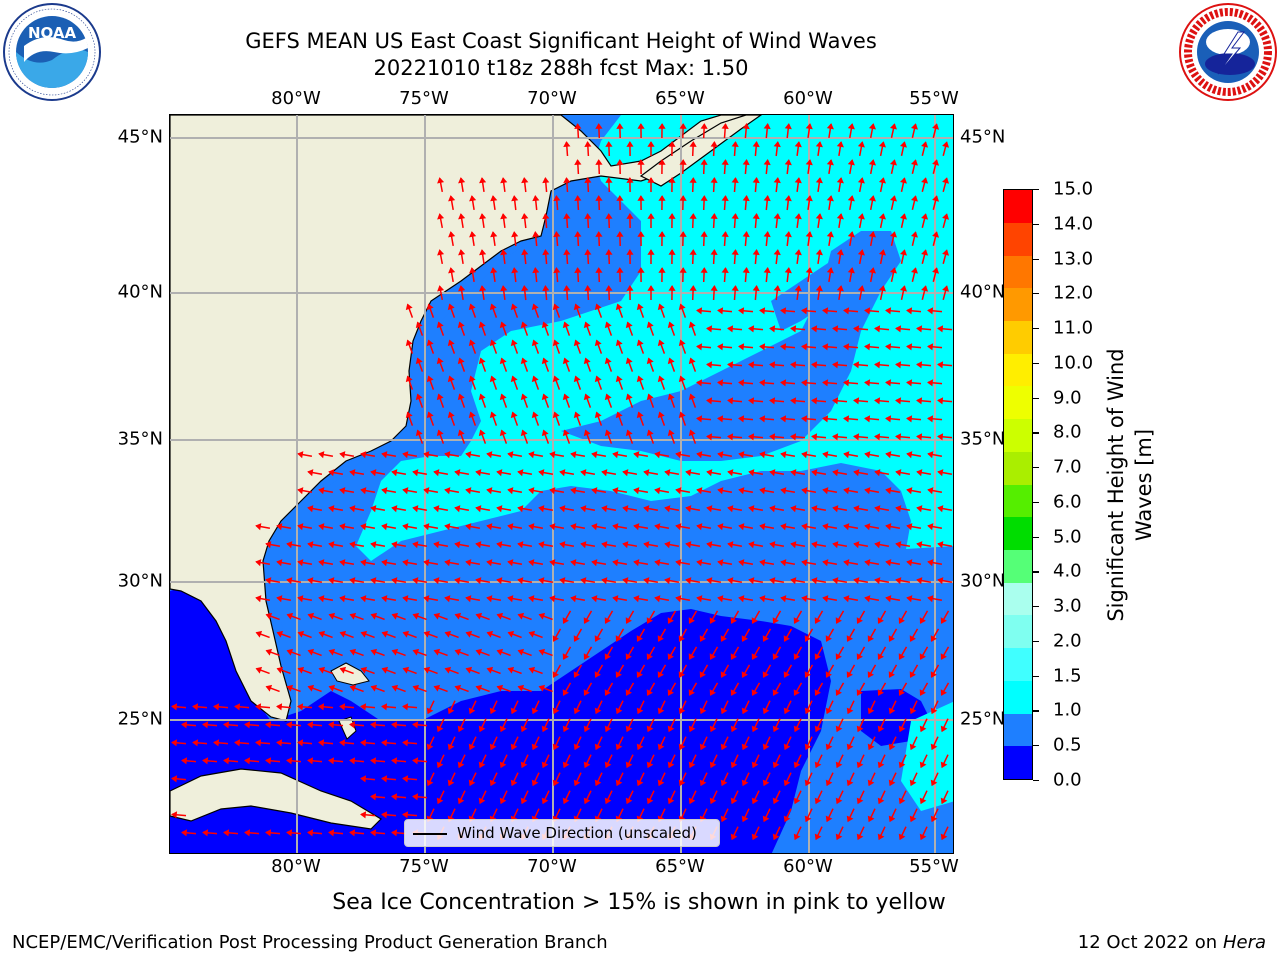 The width and height of the screenshot is (1280, 960). What do you see at coordinates (1018, 484) in the screenshot?
I see `colorbar` at bounding box center [1018, 484].